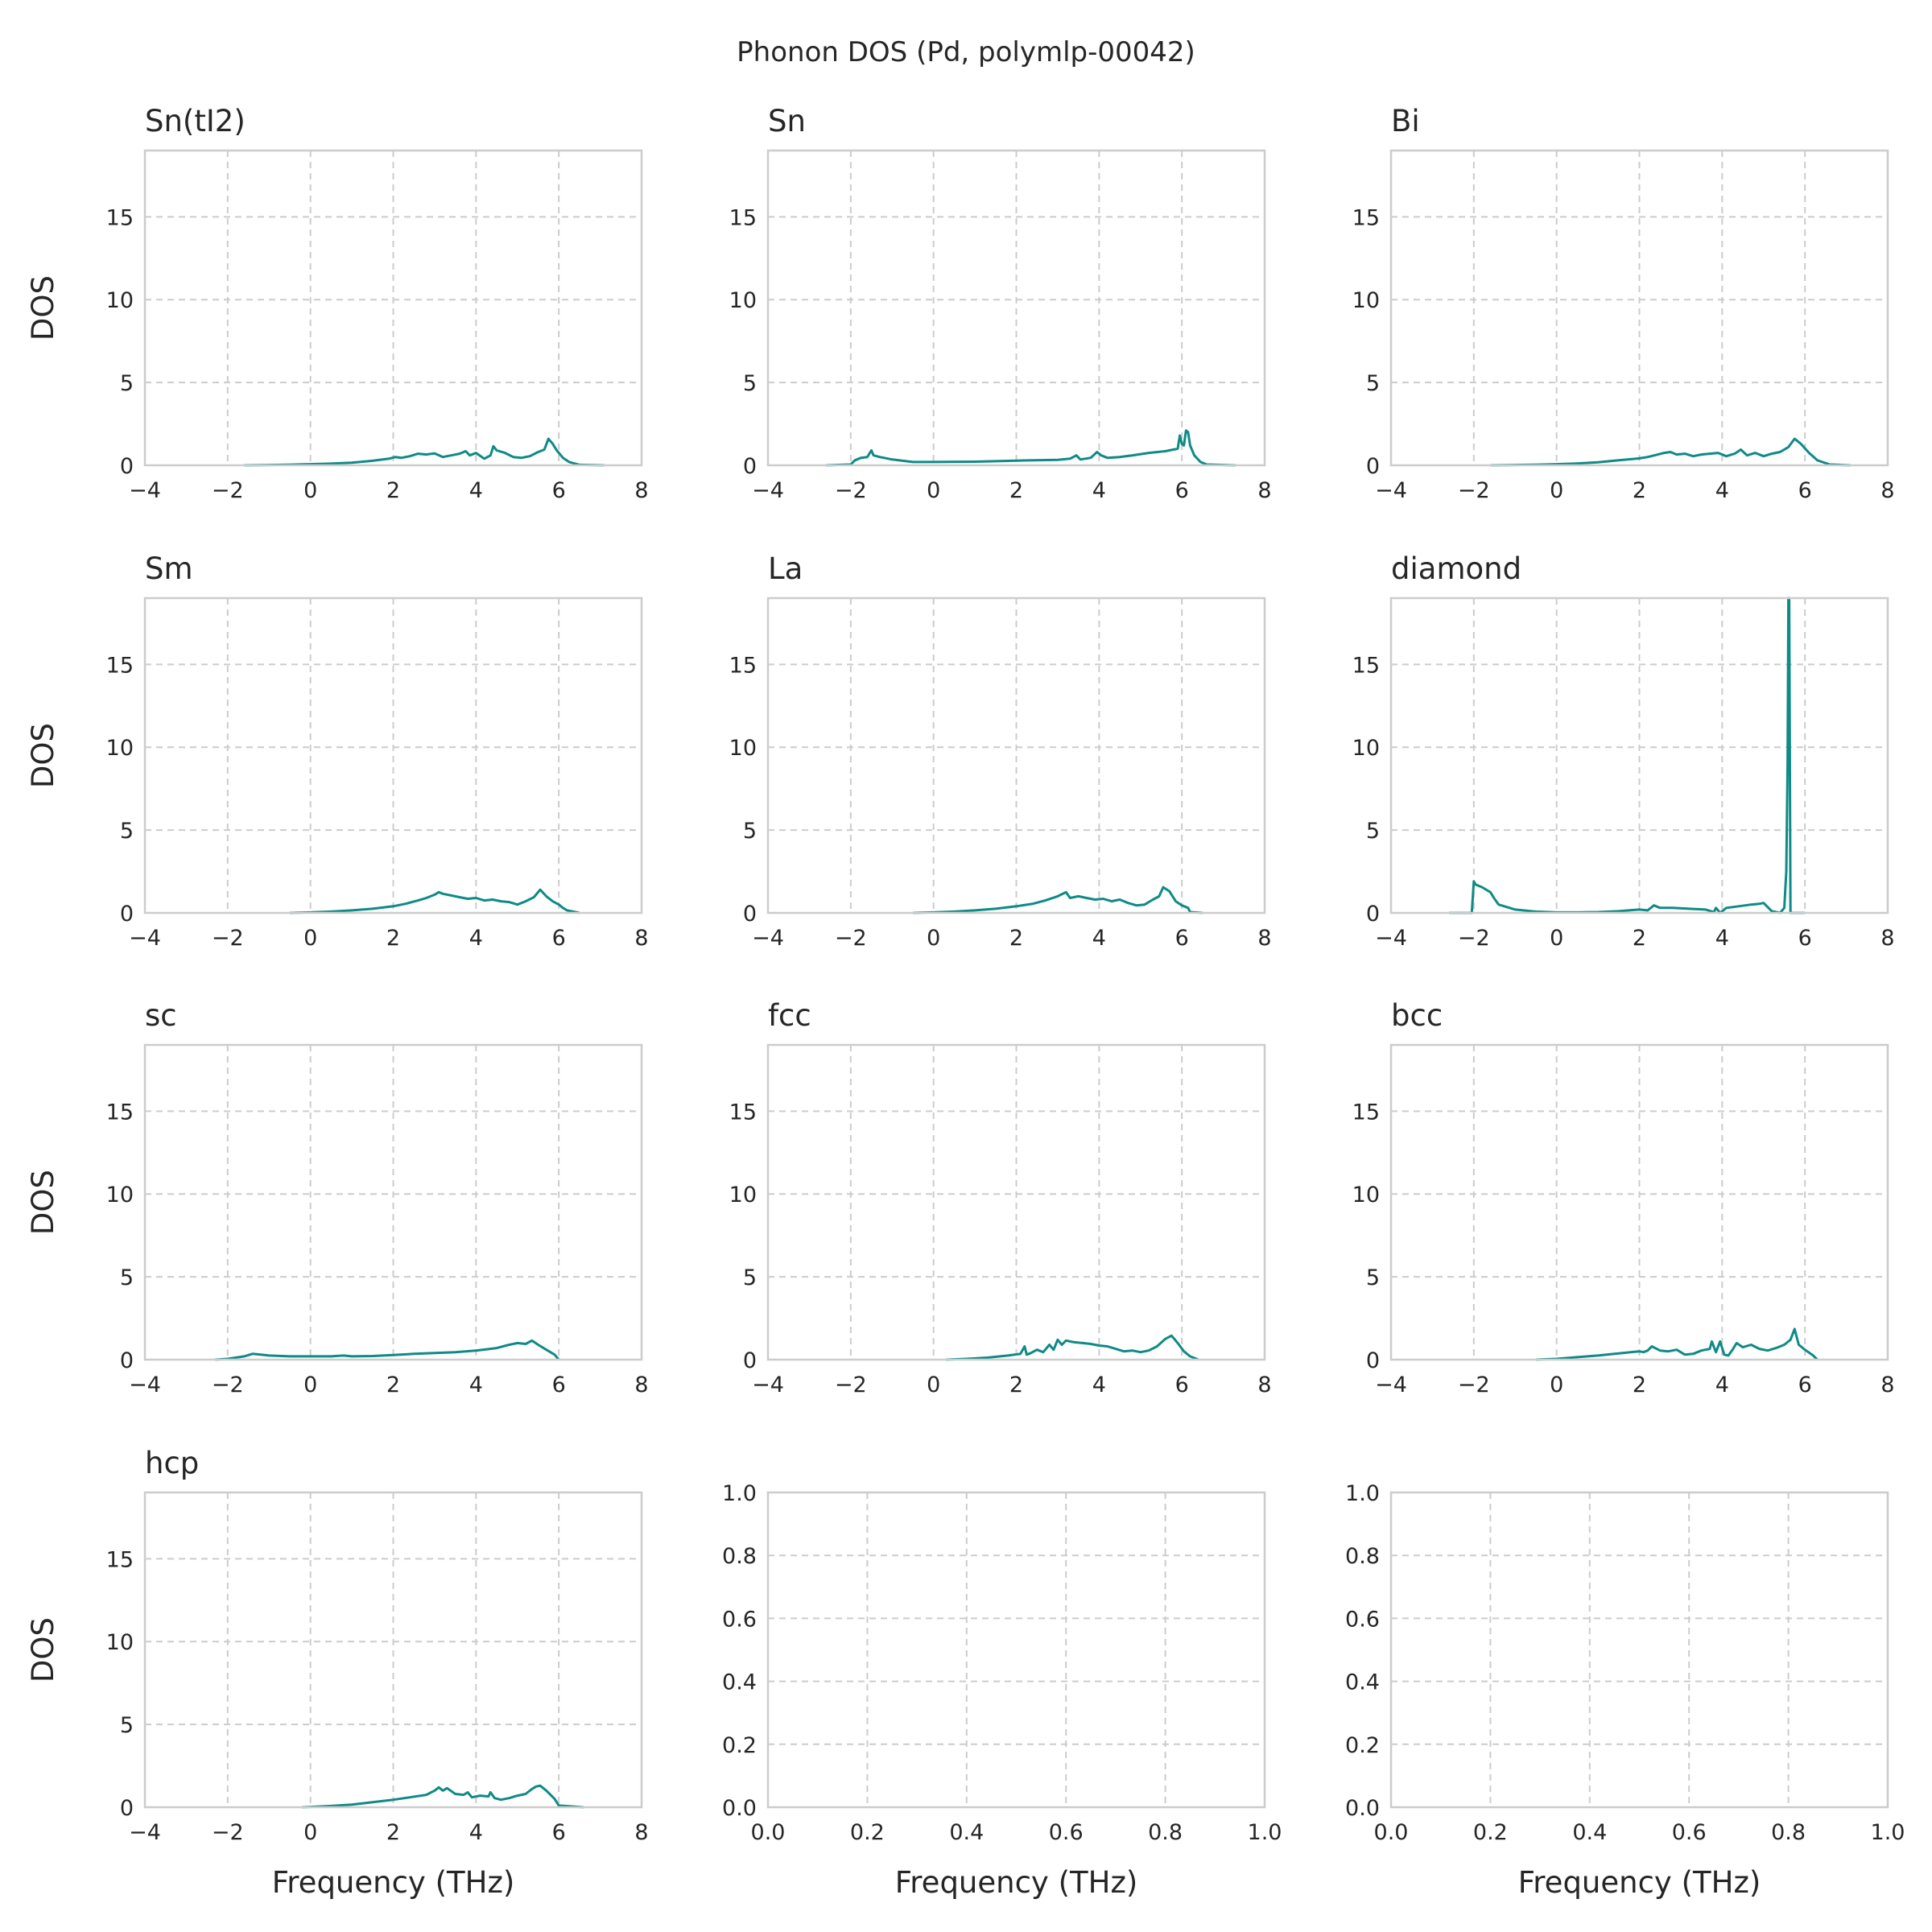 This screenshot has width=1932, height=1932. What do you see at coordinates (169, 568) in the screenshot?
I see `subplot-title: Sm` at bounding box center [169, 568].